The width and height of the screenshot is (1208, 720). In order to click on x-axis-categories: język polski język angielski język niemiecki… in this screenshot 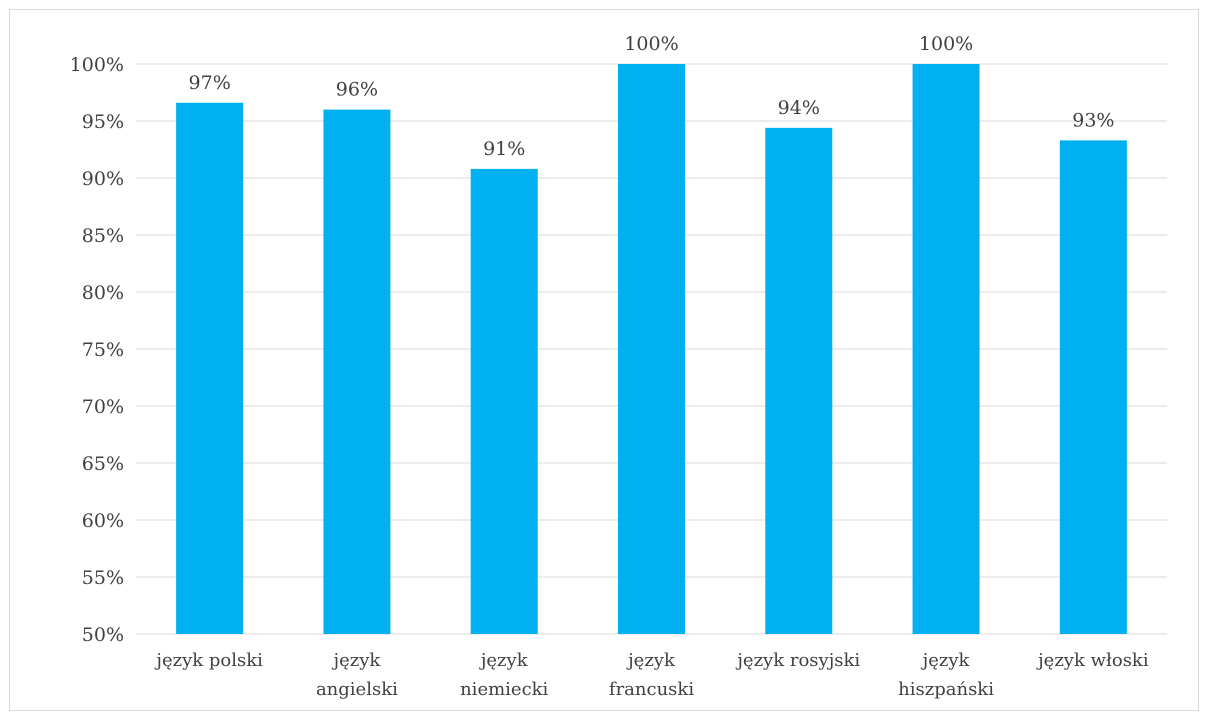, I will do `click(651, 675)`.